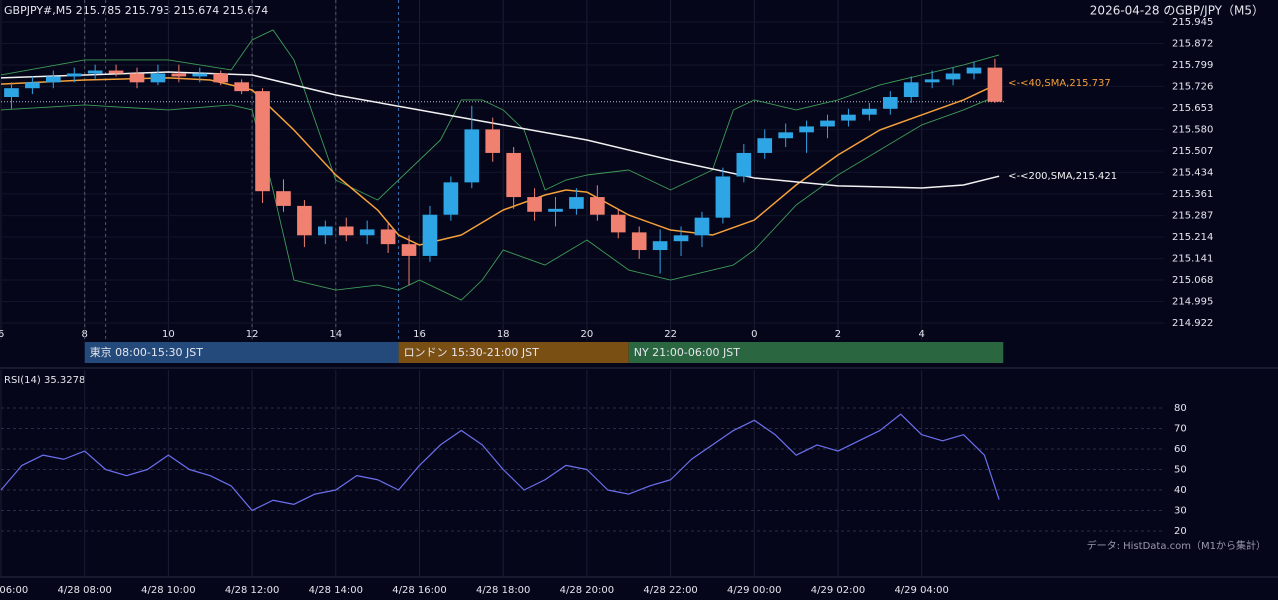  I want to click on source-note: データ: HistData.com（M1から集計）, so click(1176, 545).